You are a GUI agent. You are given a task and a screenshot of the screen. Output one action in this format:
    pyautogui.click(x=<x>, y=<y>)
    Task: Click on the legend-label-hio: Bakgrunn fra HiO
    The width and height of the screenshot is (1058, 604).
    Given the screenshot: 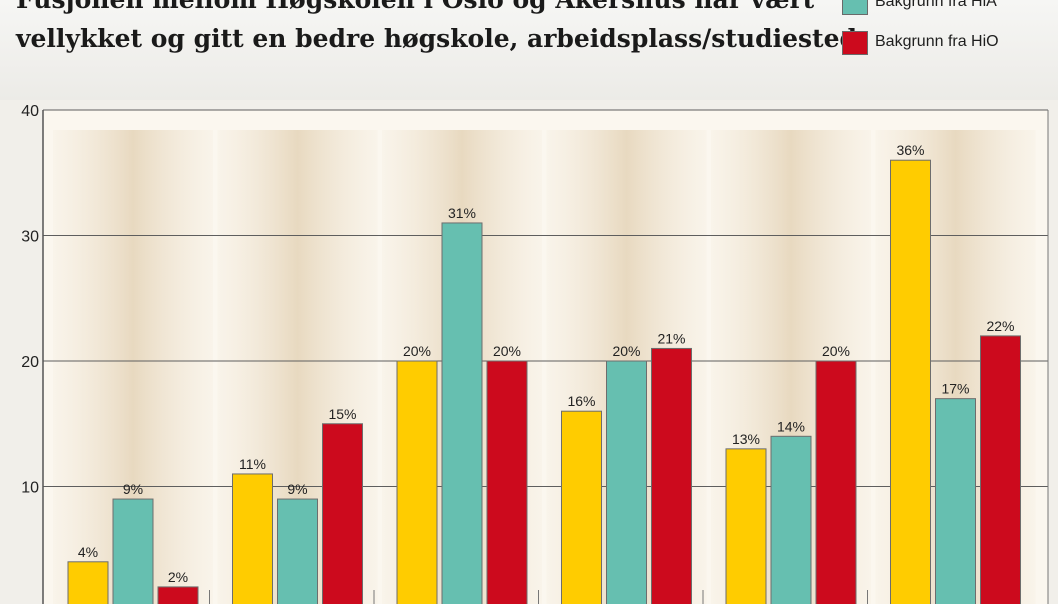 What is the action you would take?
    pyautogui.click(x=937, y=41)
    